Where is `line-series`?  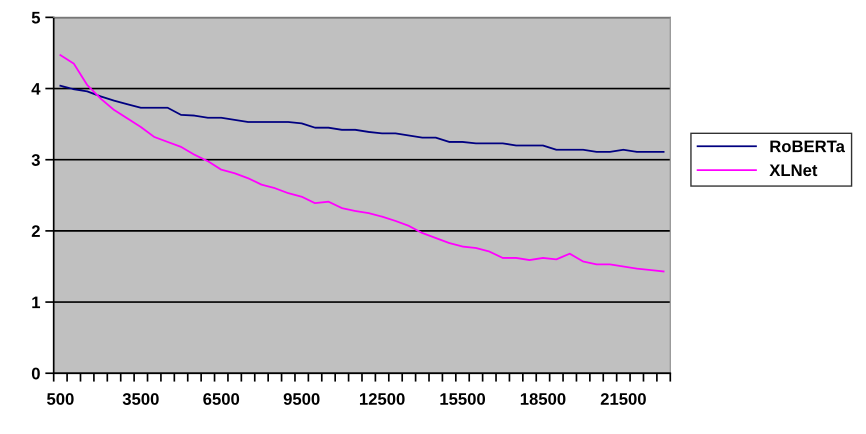
line-series is located at coordinates (361, 118).